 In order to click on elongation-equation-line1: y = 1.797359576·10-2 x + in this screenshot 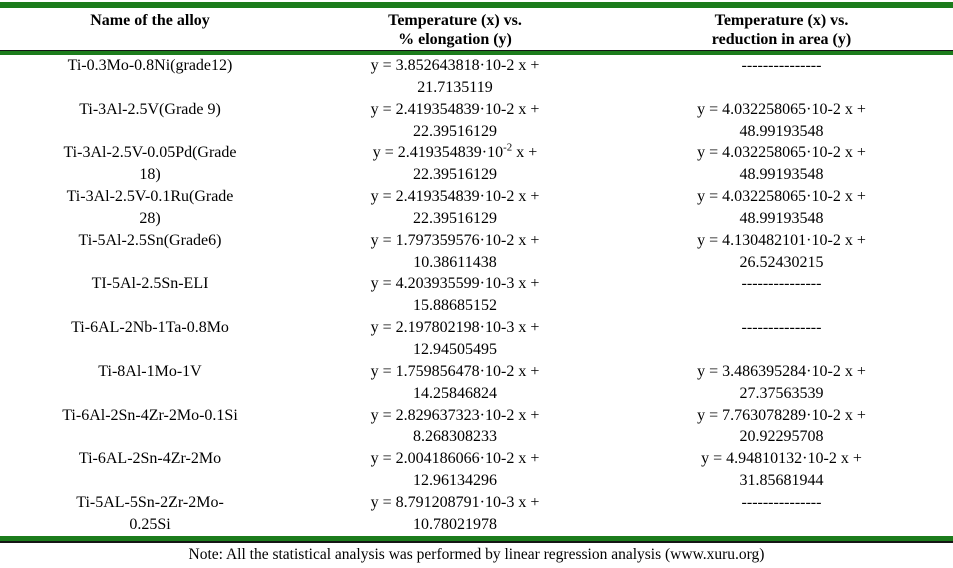, I will do `click(455, 241)`.